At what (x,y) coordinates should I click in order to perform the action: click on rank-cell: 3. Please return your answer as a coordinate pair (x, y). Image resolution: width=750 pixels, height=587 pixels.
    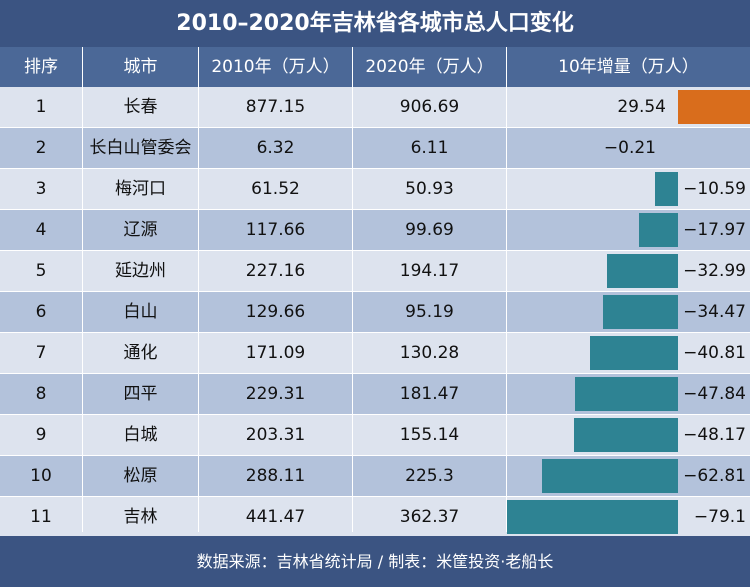
    Looking at the image, I should click on (41, 189).